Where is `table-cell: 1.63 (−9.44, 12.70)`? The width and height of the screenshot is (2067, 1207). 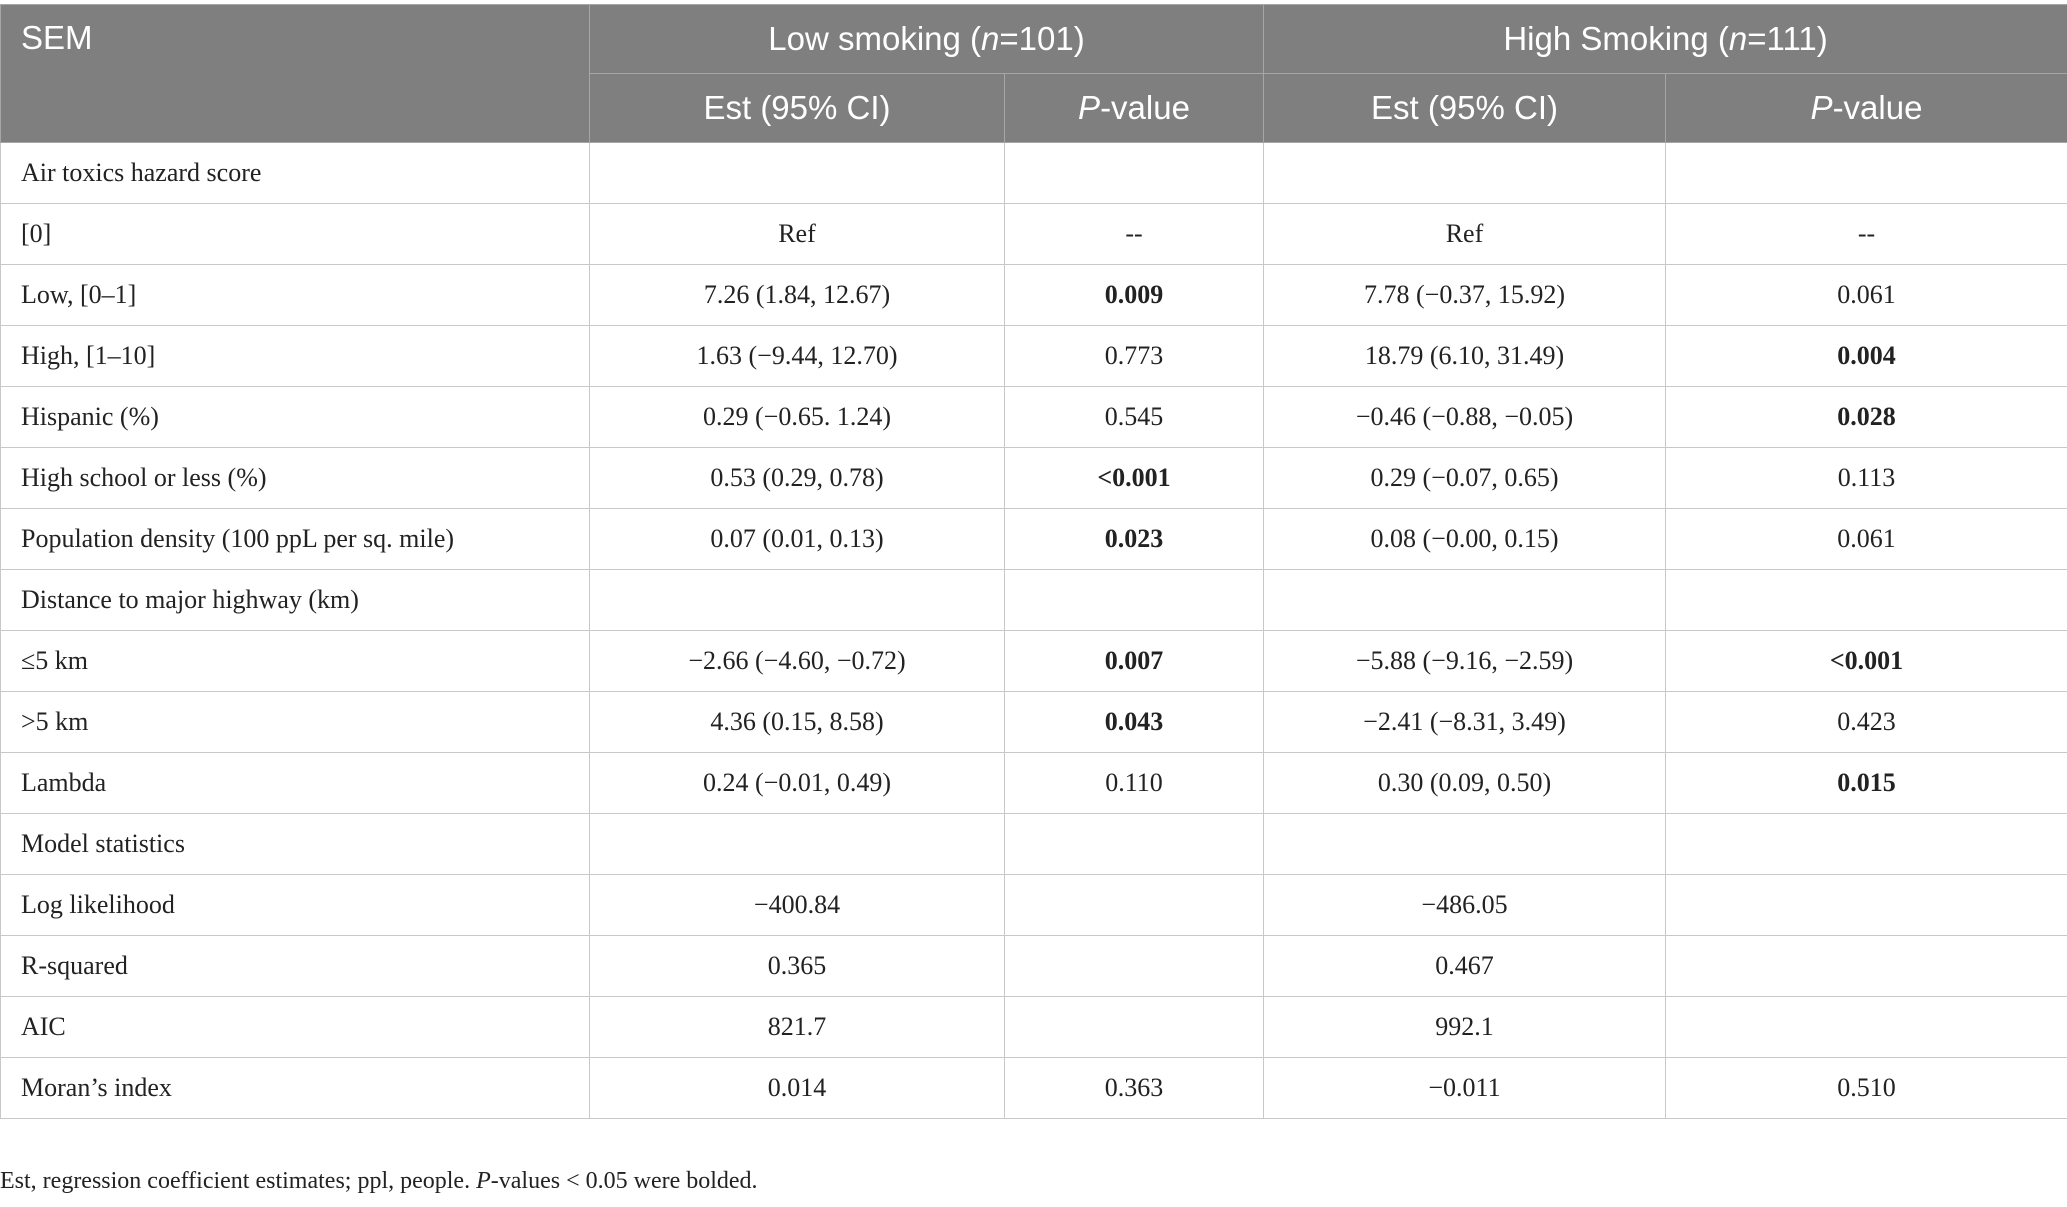 table-cell: 1.63 (−9.44, 12.70) is located at coordinates (797, 356).